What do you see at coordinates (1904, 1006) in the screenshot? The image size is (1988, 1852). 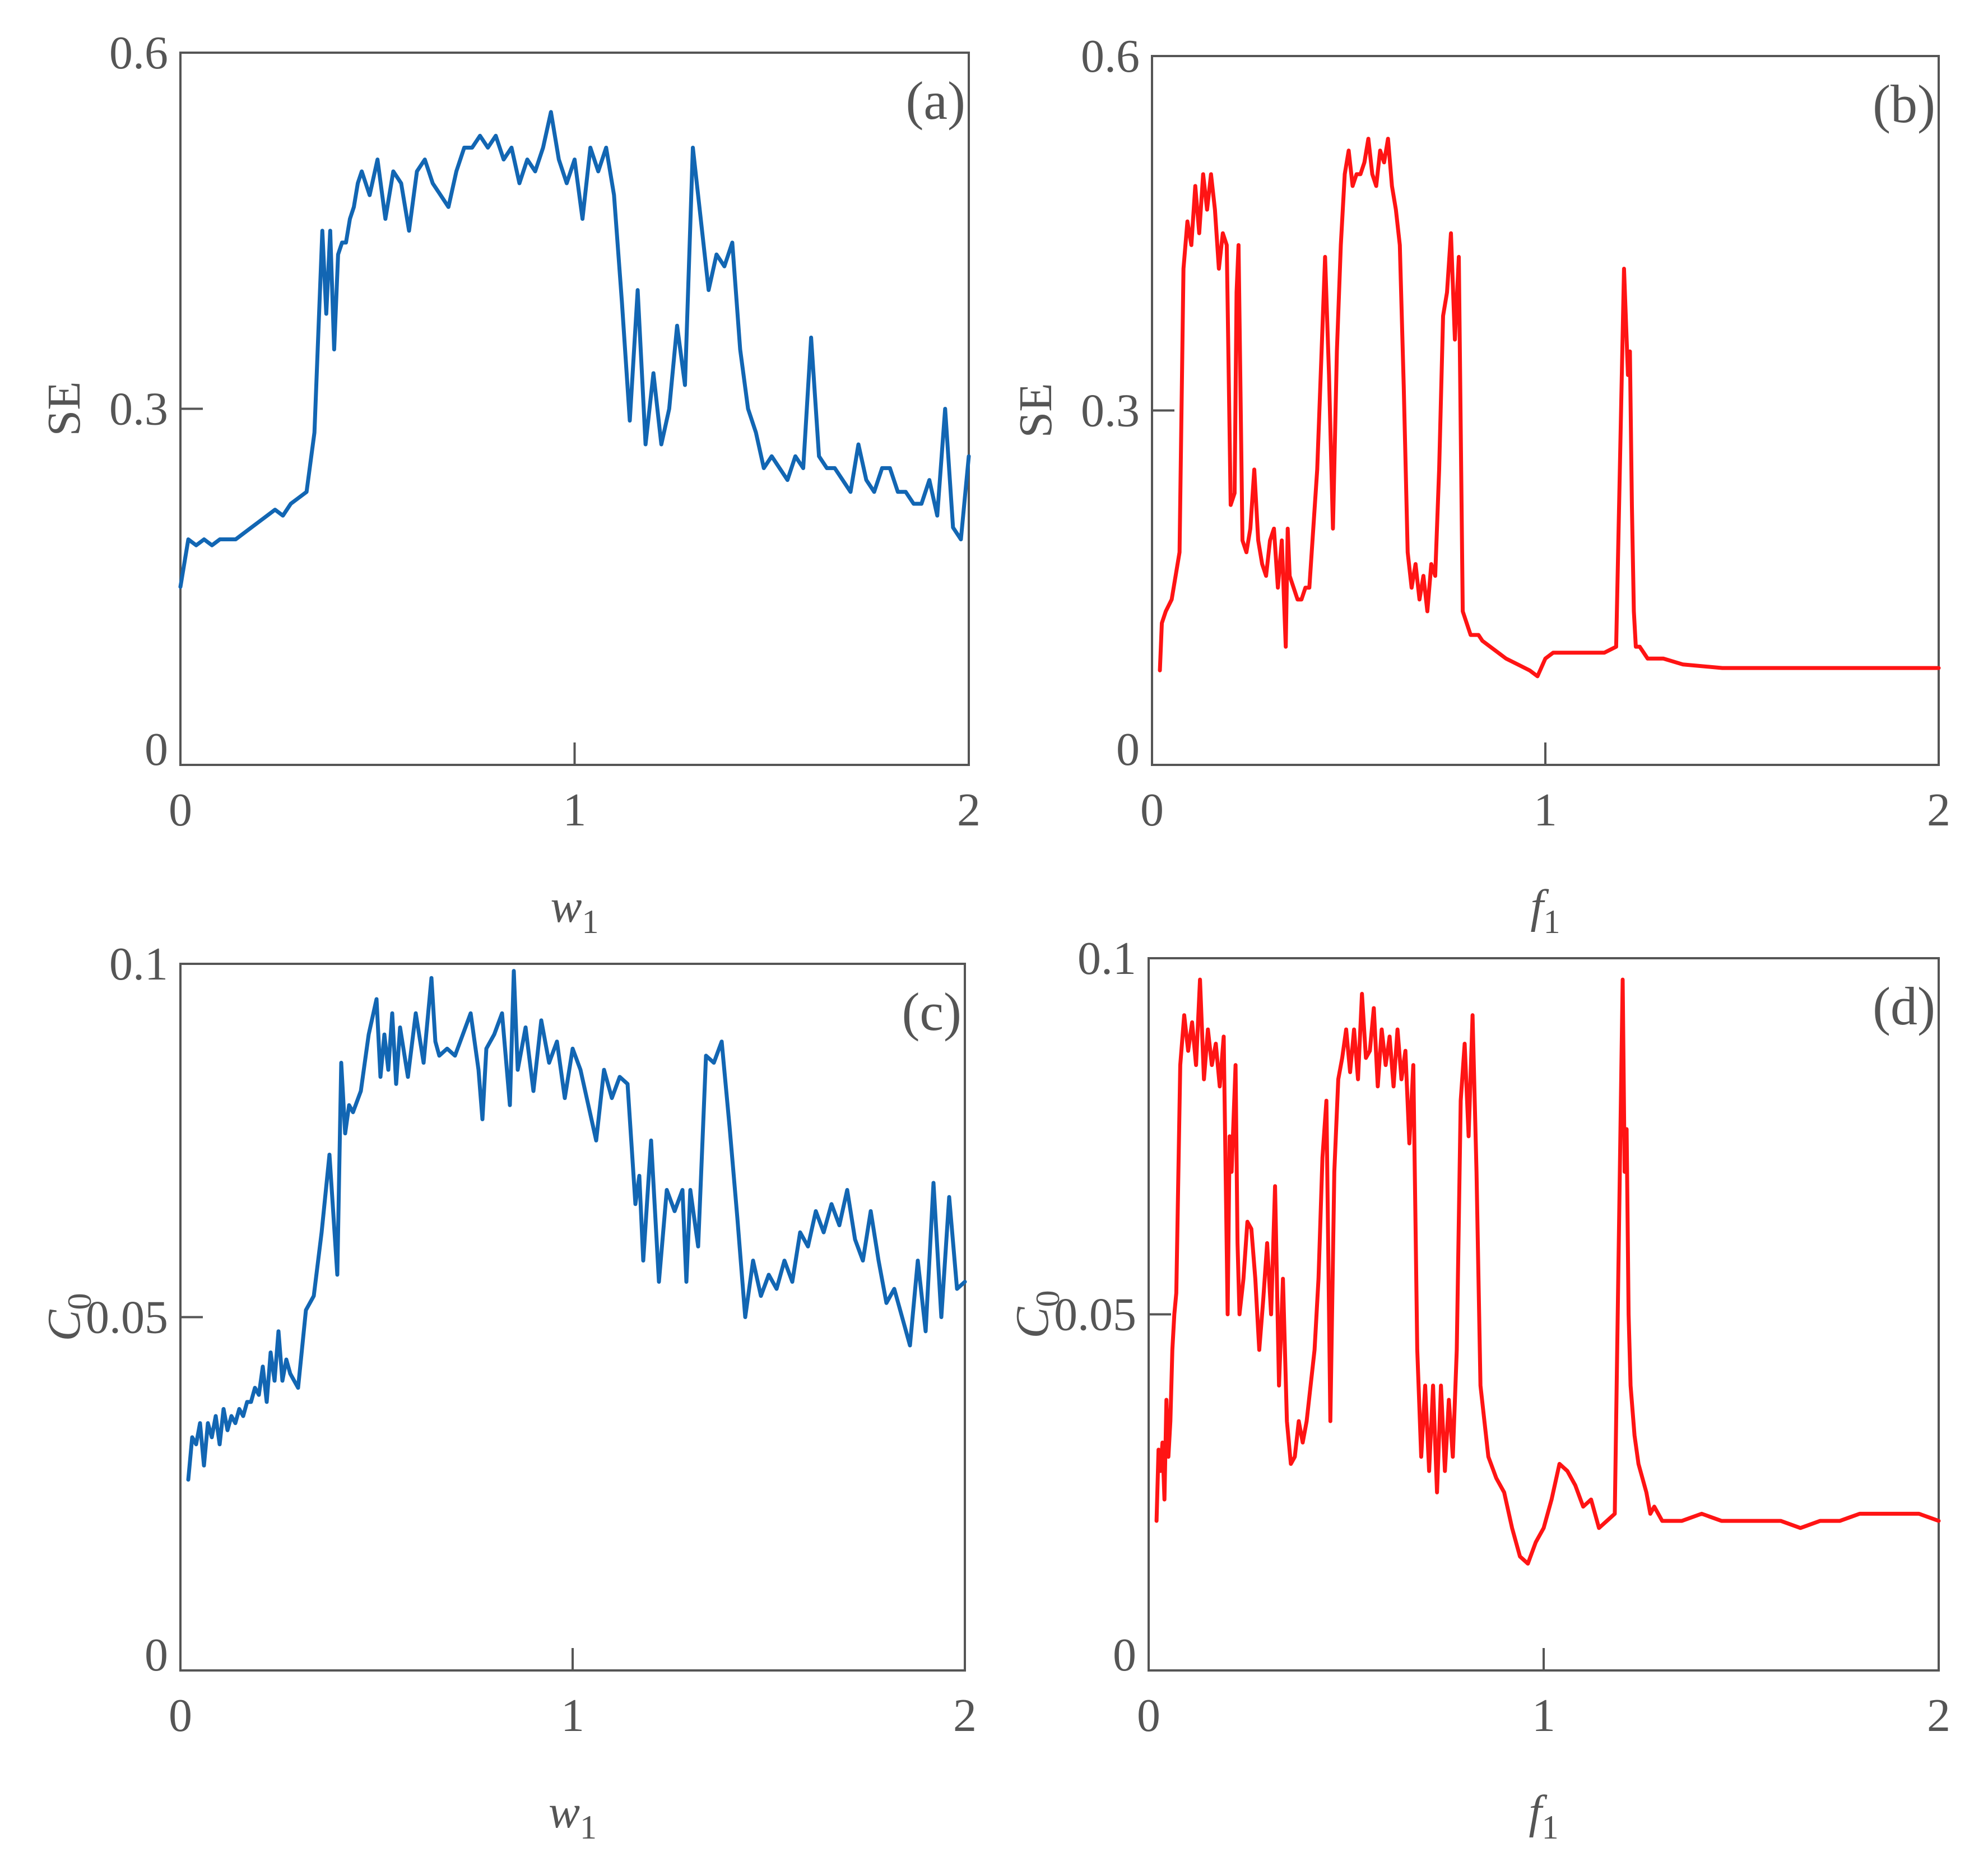 I see `panel-label: (d)` at bounding box center [1904, 1006].